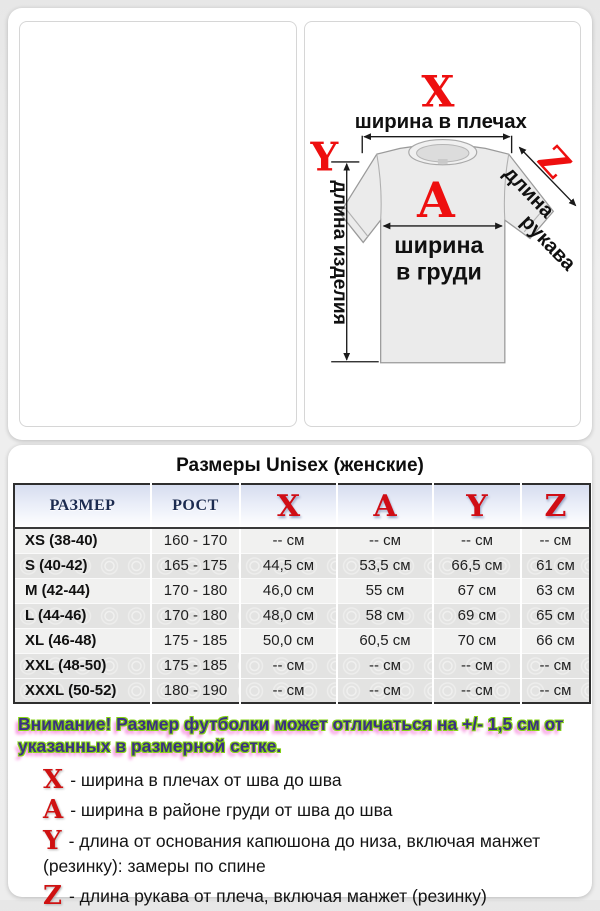  What do you see at coordinates (206, 779) in the screenshot?
I see `legend-text-x: - ширина в плечах от шва до шва` at bounding box center [206, 779].